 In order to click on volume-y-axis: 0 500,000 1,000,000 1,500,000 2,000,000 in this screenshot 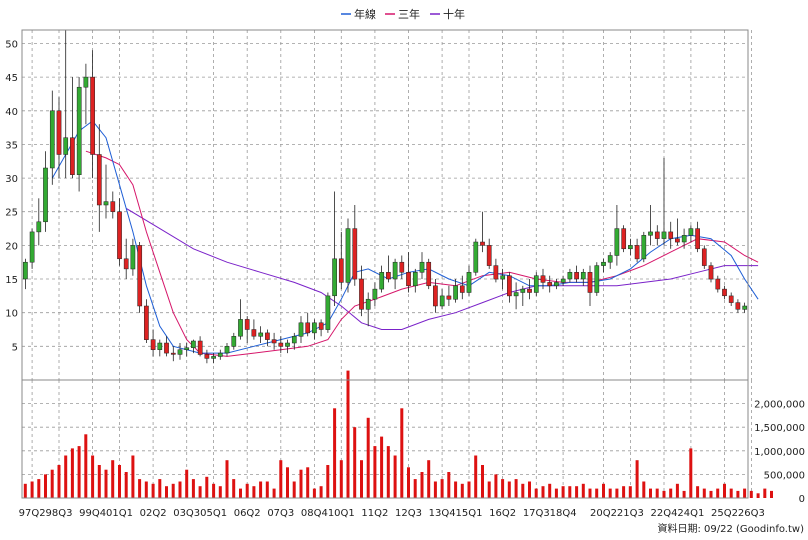, I will do `click(779, 452)`.